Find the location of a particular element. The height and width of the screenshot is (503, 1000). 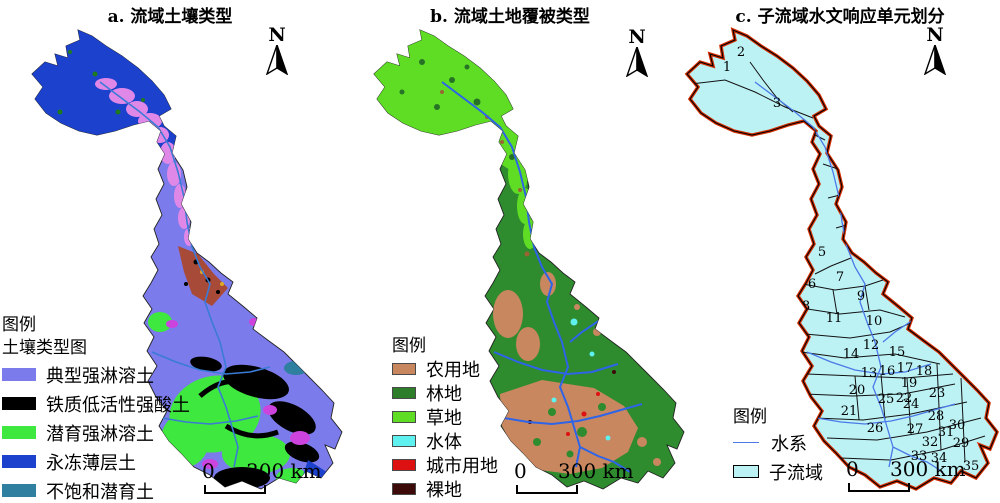

subbasin-label-8: 8 is located at coordinates (806, 306).